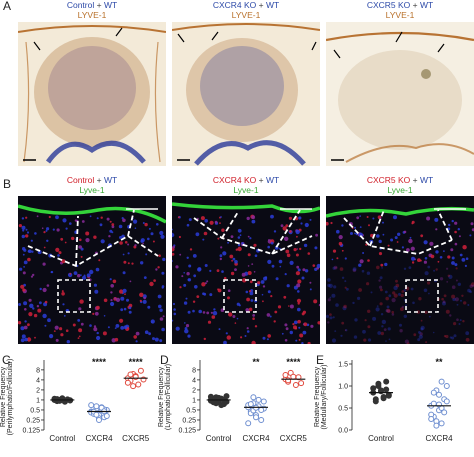  I want to click on x-tick-label: Control, so click(381, 438).